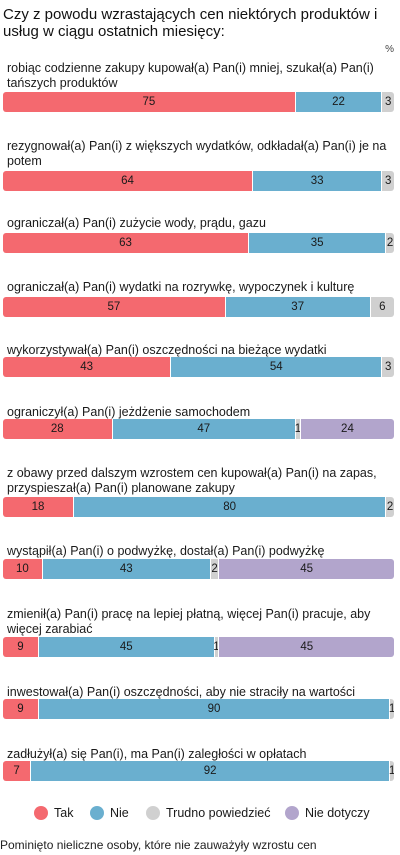 The image size is (400, 855). I want to click on bar-segment-tak: 63, so click(126, 243).